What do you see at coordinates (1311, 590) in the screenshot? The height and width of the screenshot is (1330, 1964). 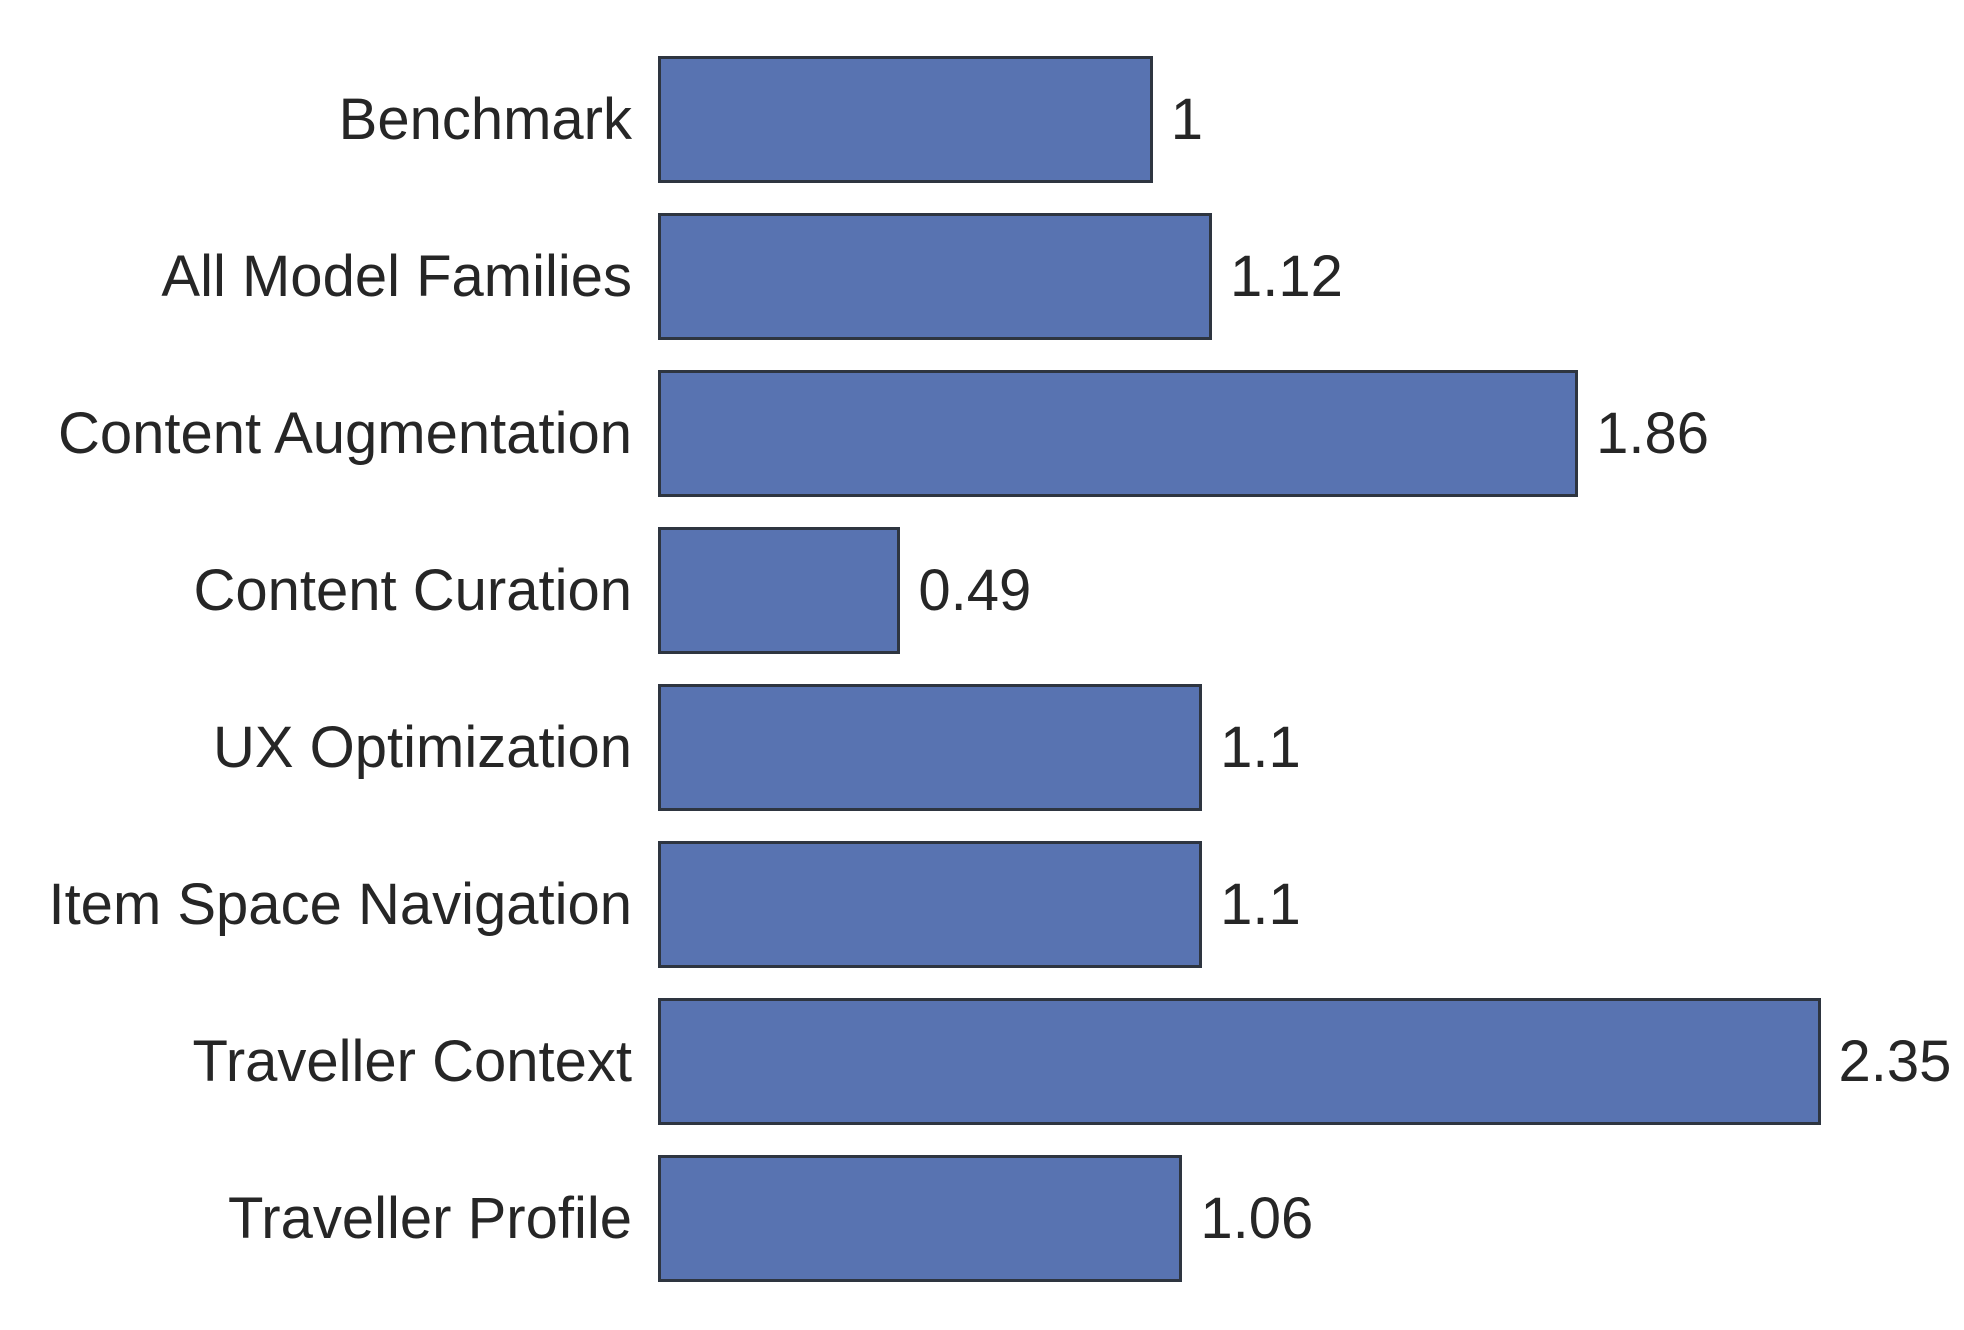 I see `bar-track: 0.49` at bounding box center [1311, 590].